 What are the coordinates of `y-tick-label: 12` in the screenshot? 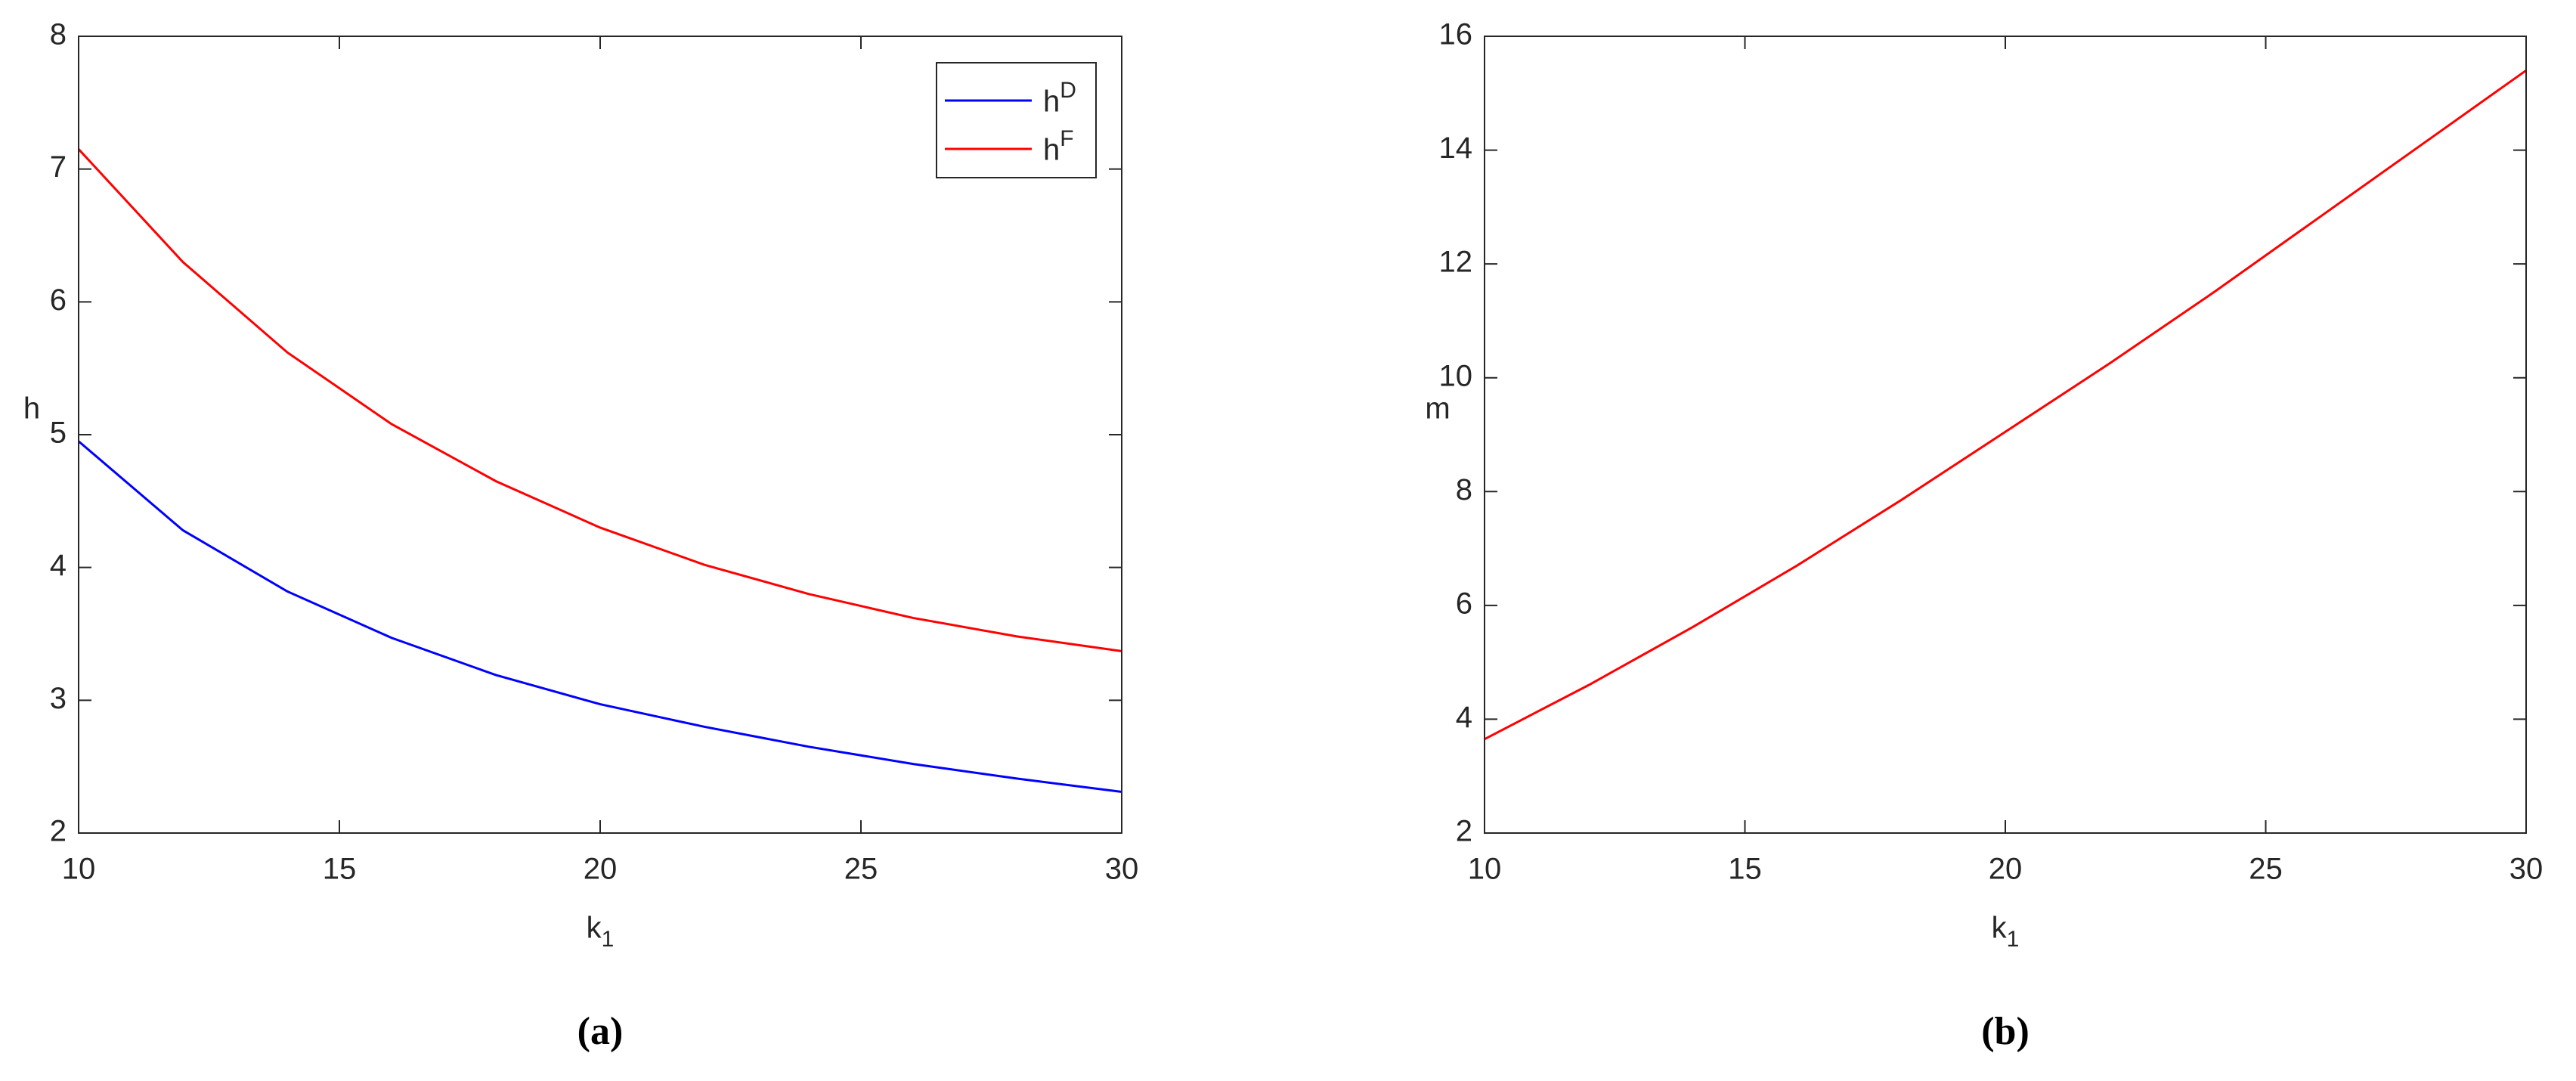 It's located at (1456, 262).